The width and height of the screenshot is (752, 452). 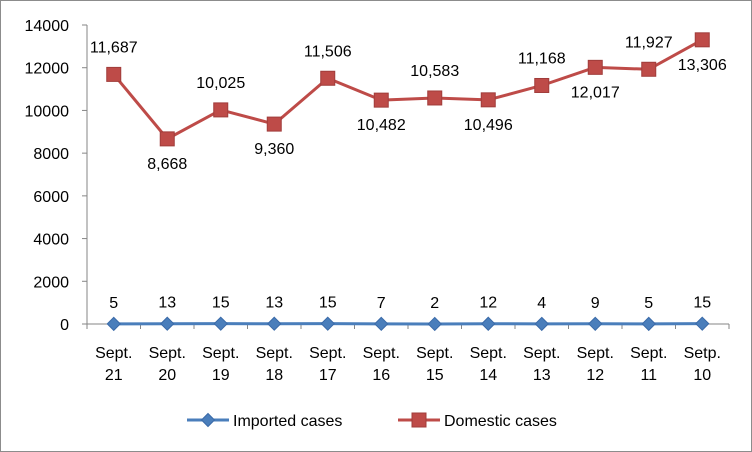 What do you see at coordinates (328, 51) in the screenshot?
I see `data-label: 11,506` at bounding box center [328, 51].